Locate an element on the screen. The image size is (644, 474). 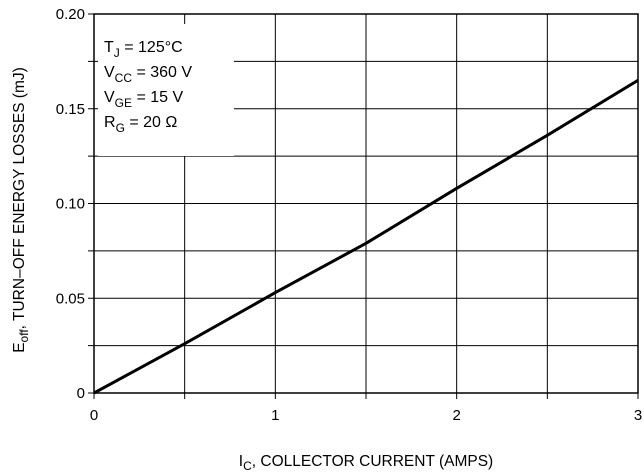
condition-text: TJ = 125°C is located at coordinates (143, 49).